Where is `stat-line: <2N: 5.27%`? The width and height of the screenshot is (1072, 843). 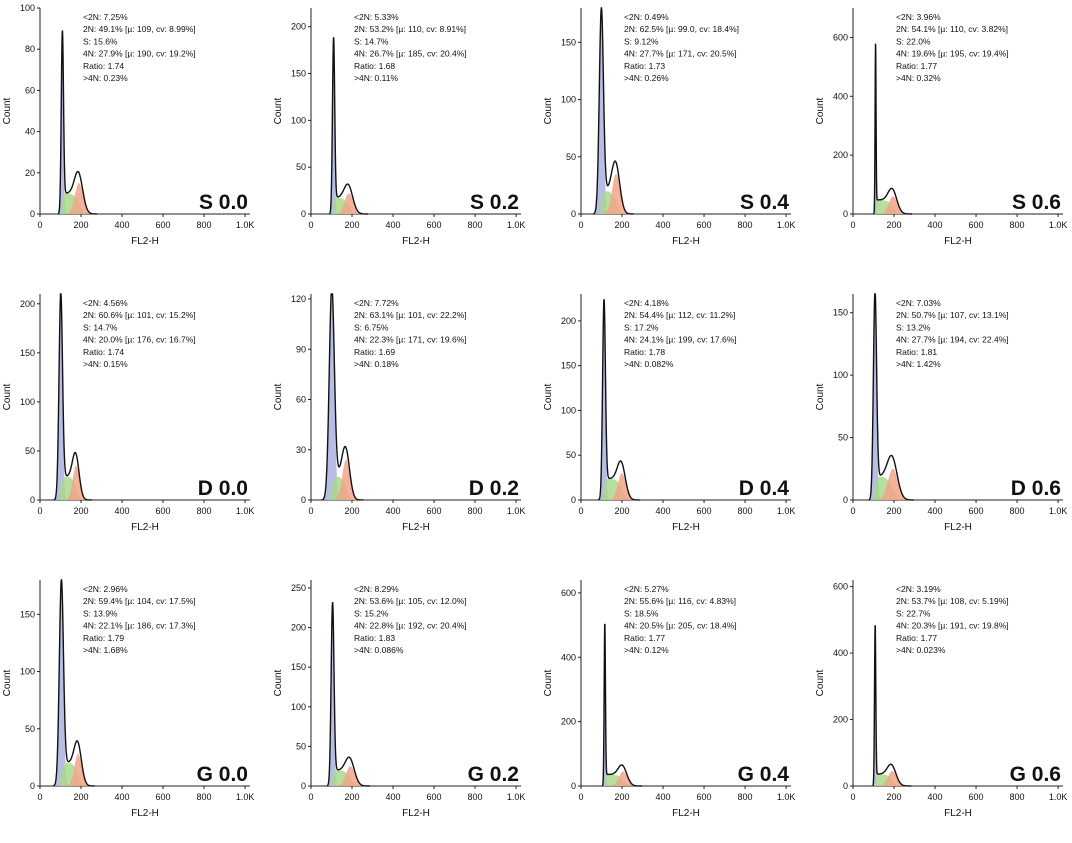 stat-line: <2N: 5.27% is located at coordinates (646, 589).